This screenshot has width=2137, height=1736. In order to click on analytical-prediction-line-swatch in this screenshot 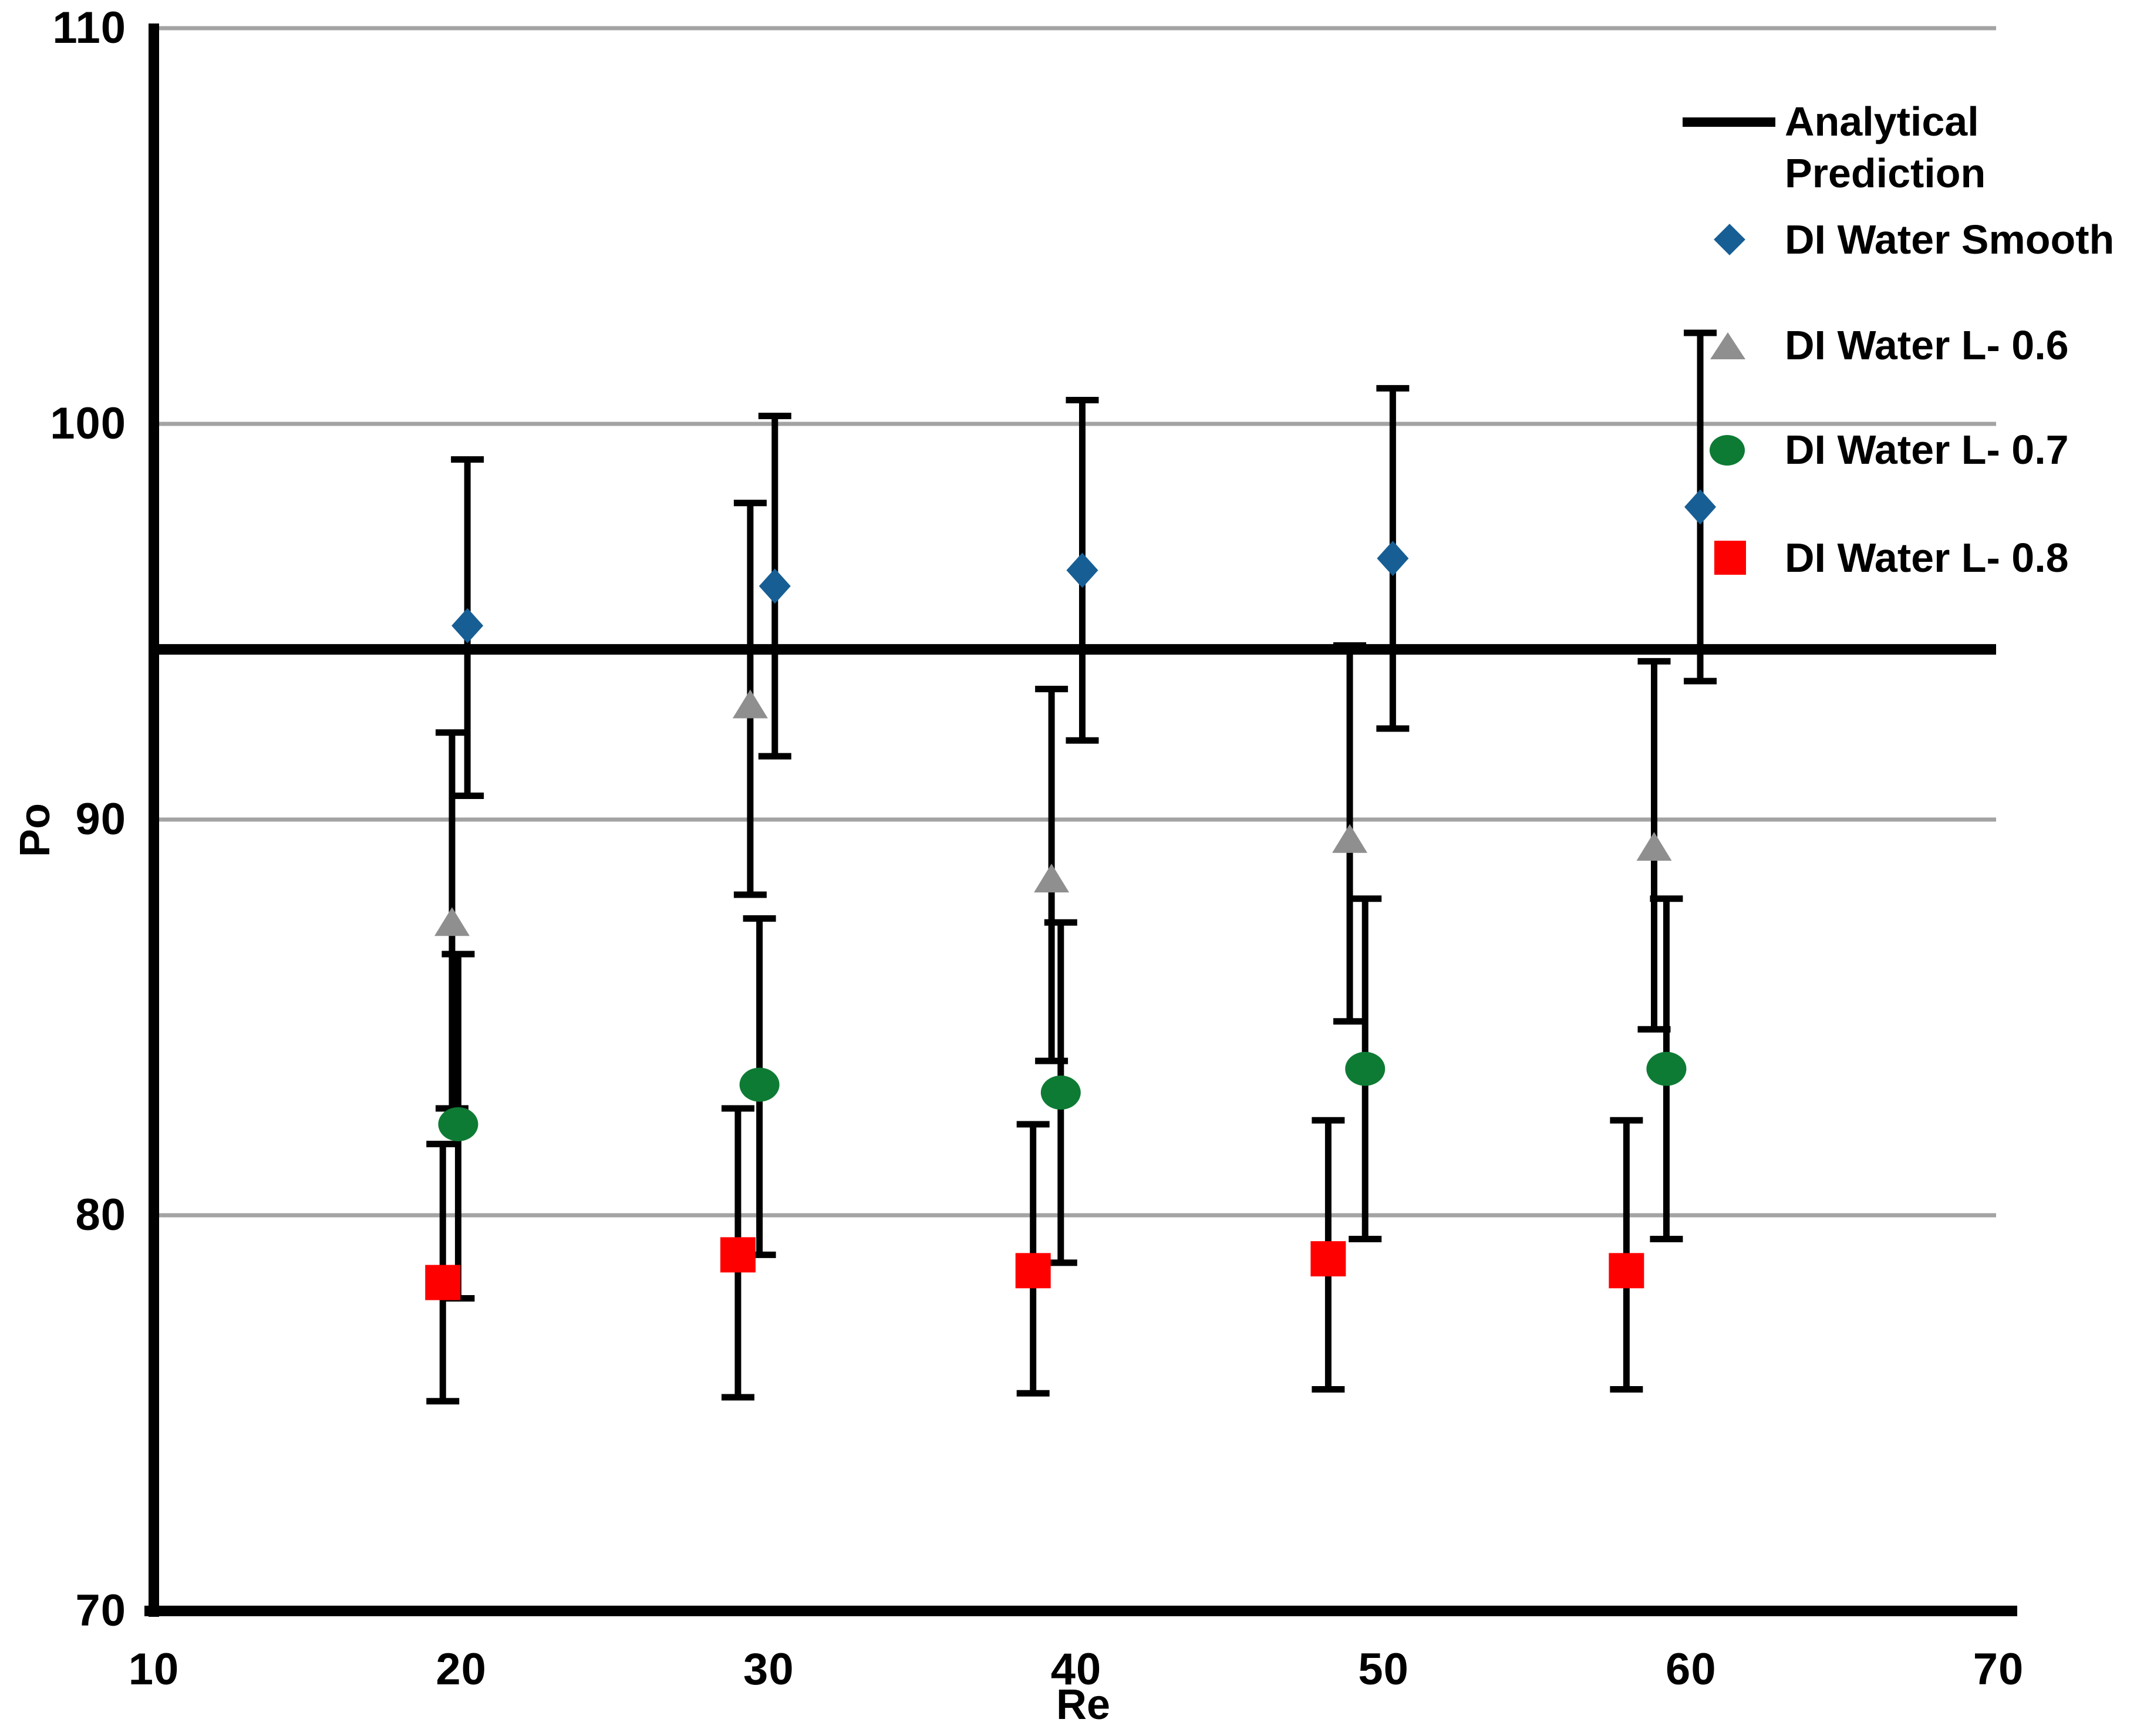, I will do `click(1729, 122)`.